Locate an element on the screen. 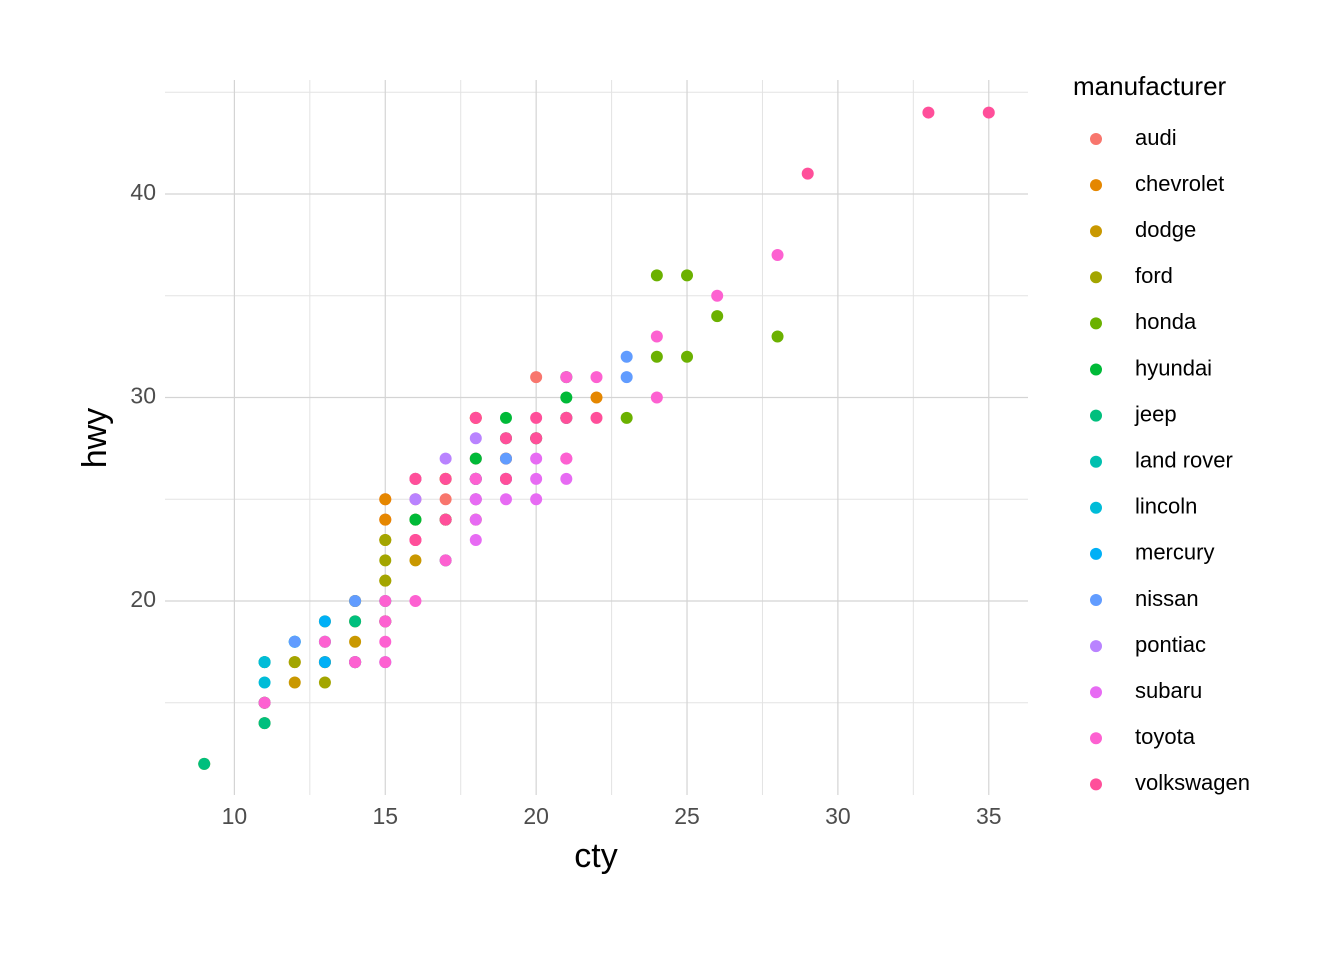  x-tick-label: 20 is located at coordinates (536, 816).